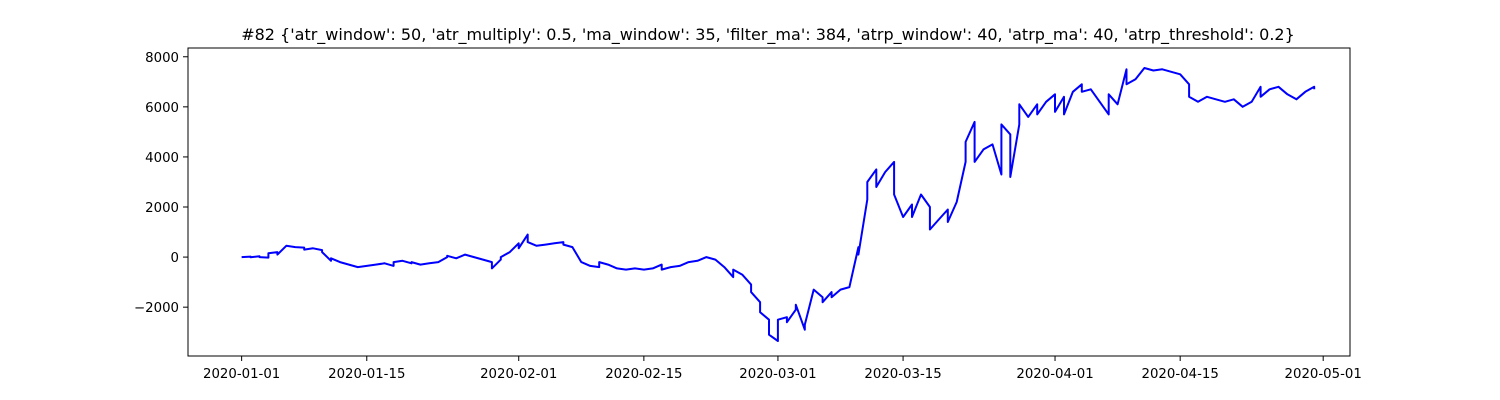 This screenshot has width=1500, height=400. I want to click on y-tick-label: 6000, so click(162, 108).